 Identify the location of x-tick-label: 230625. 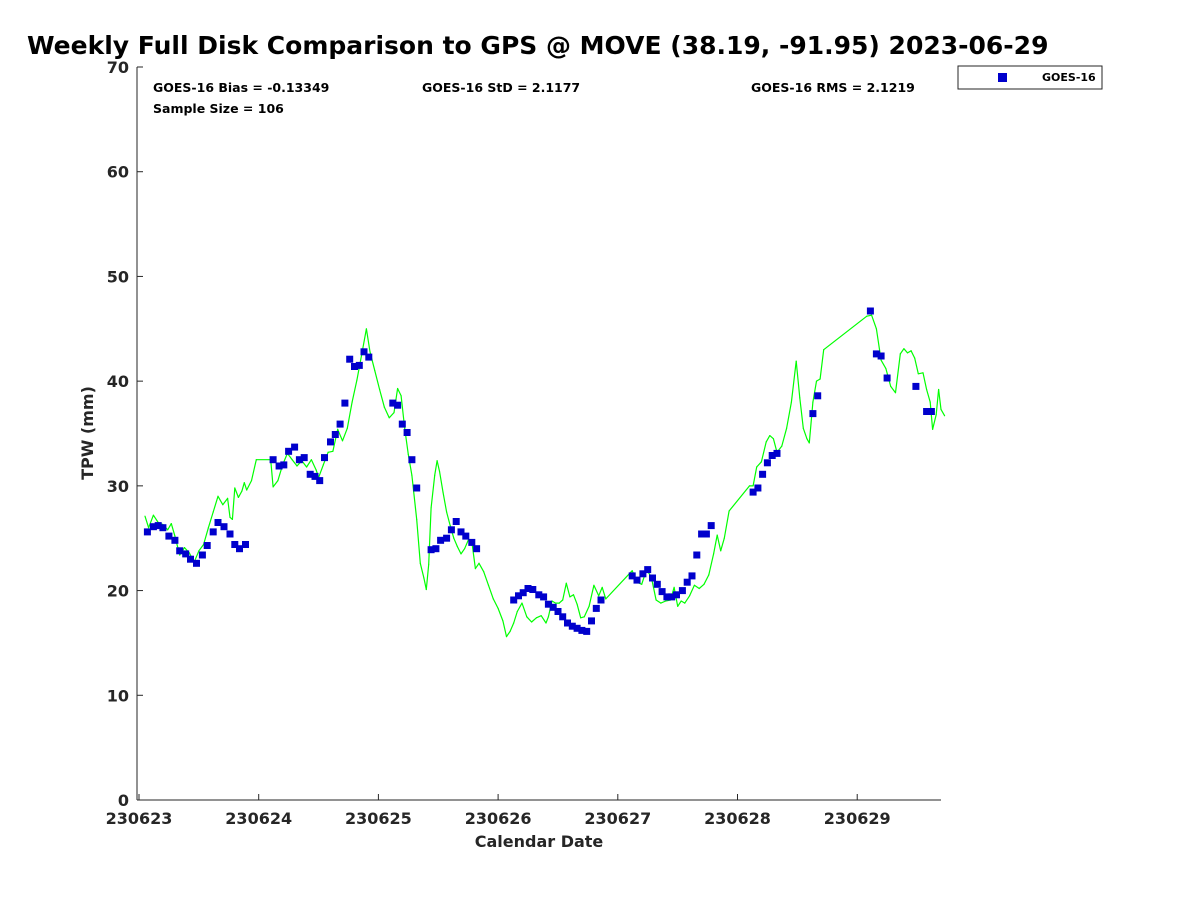
(378, 818).